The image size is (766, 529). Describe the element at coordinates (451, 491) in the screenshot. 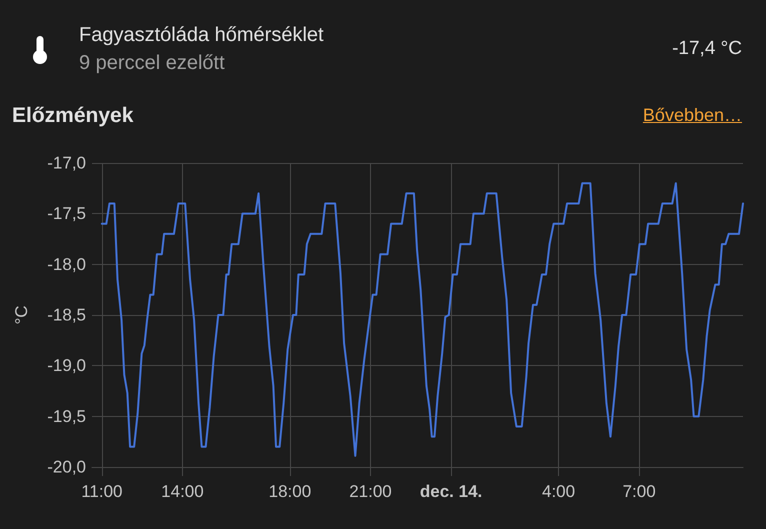

I see `x-tick-label: dec. 14.` at that location.